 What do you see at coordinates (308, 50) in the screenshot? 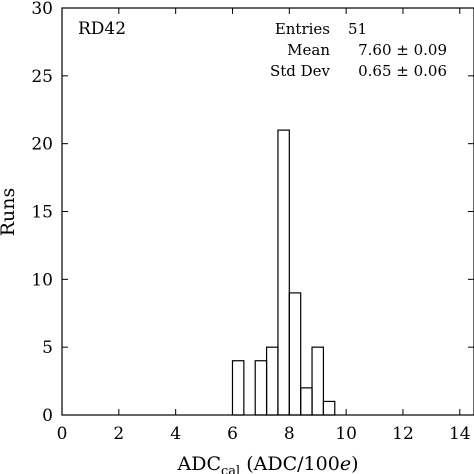
I see `stats-label: Mean` at bounding box center [308, 50].